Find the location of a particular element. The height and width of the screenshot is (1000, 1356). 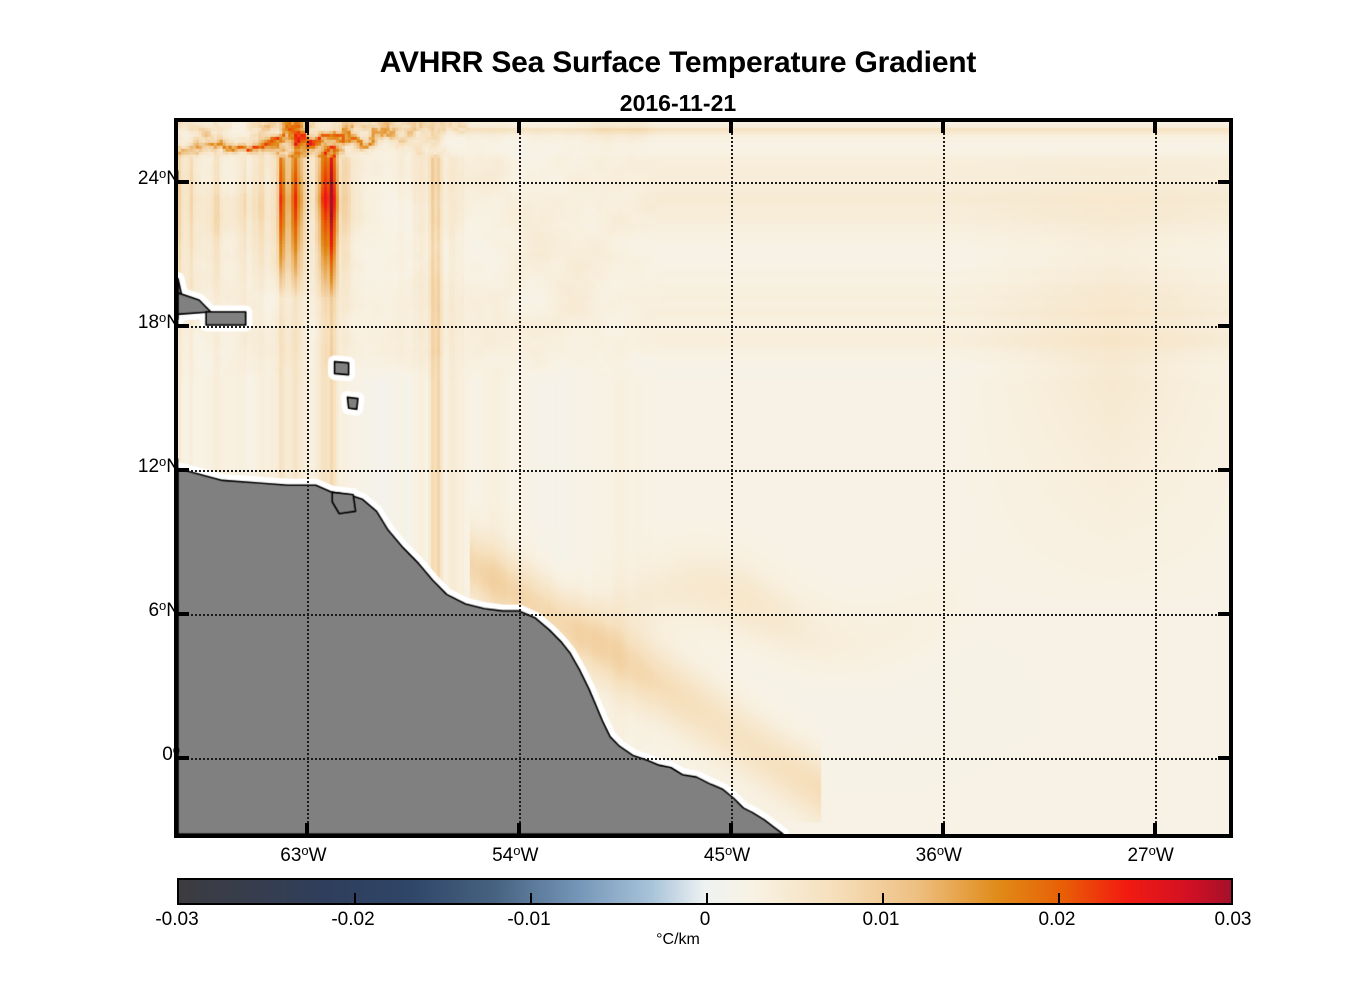

colorbar-tick-label: 0 is located at coordinates (705, 919).